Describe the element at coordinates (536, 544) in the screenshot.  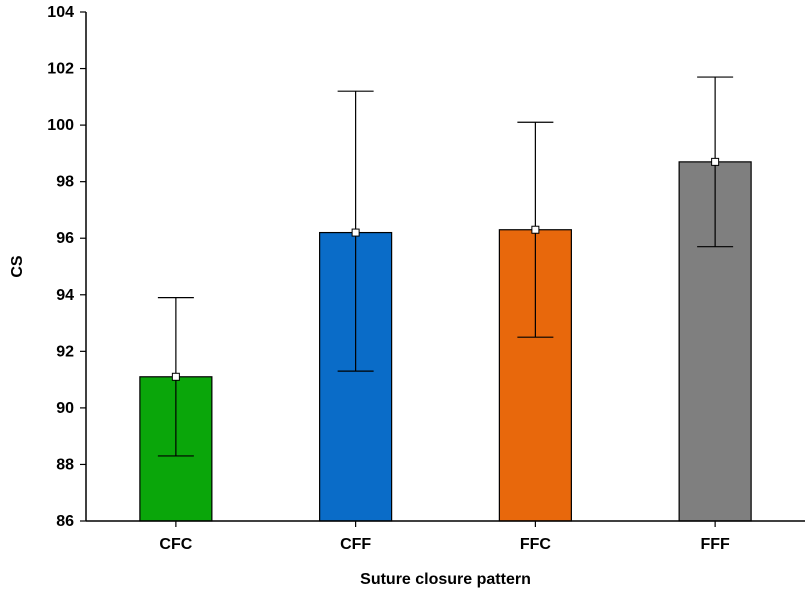
I see `x-tick-label: FFC` at that location.